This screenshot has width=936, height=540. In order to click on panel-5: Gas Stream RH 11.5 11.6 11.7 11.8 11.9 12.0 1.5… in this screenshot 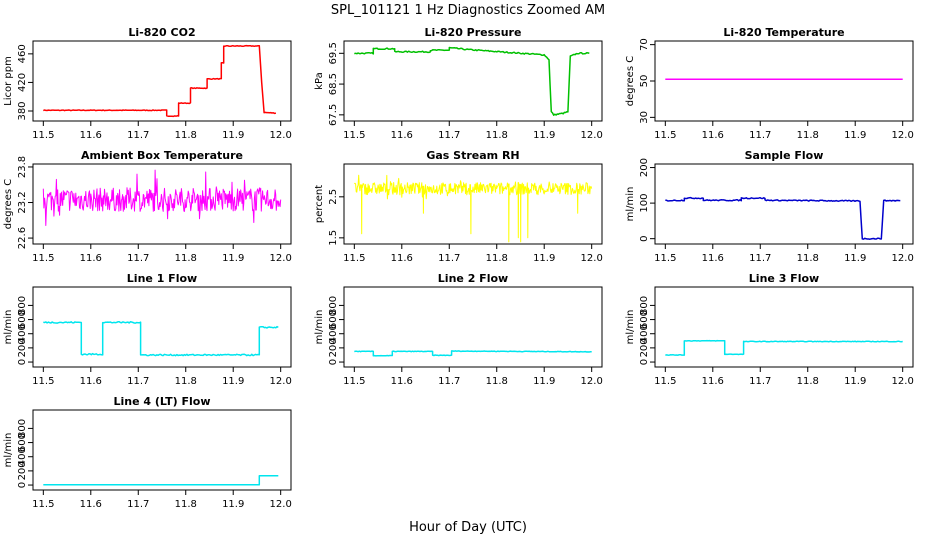, I will do `click(458, 206)`.